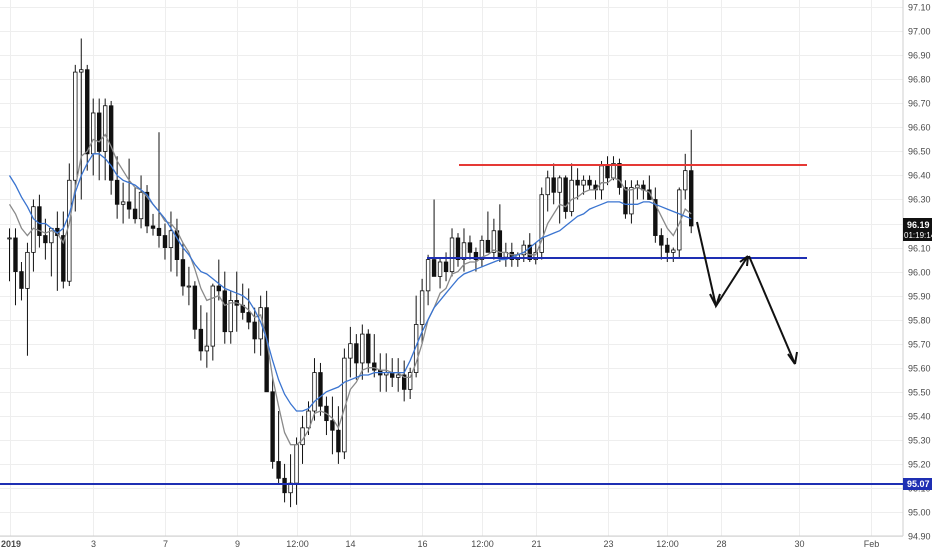 Image resolution: width=932 pixels, height=555 pixels. Describe the element at coordinates (744, 261) in the screenshot. I see `arrow-head-1b-icon` at that location.